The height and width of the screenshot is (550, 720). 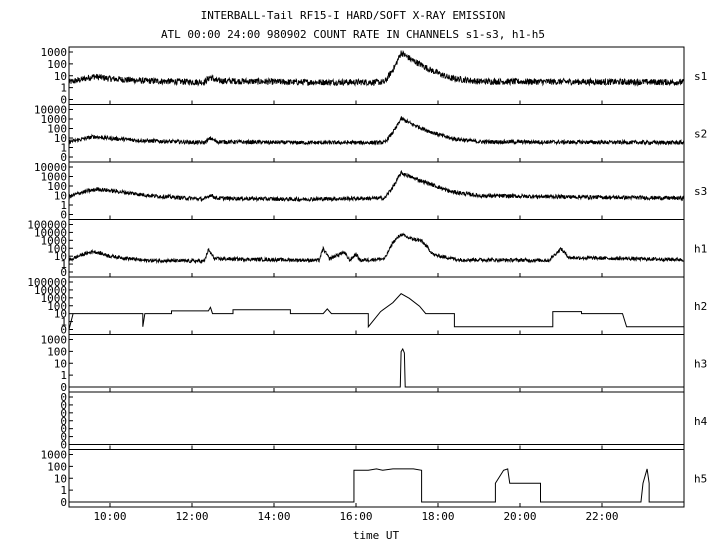 I want to click on channel-label: h3, so click(x=700, y=363).